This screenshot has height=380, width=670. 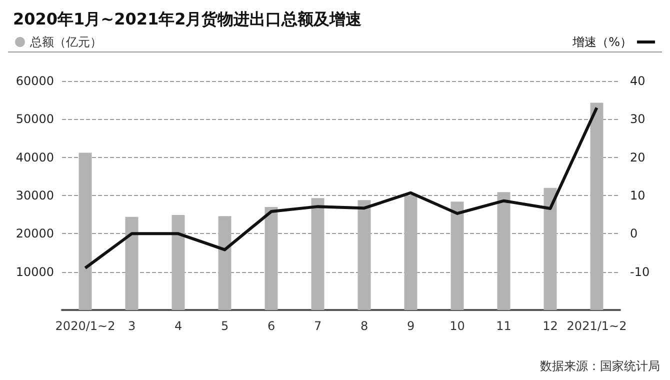 I want to click on y2-tick-label: -10, so click(x=640, y=271).